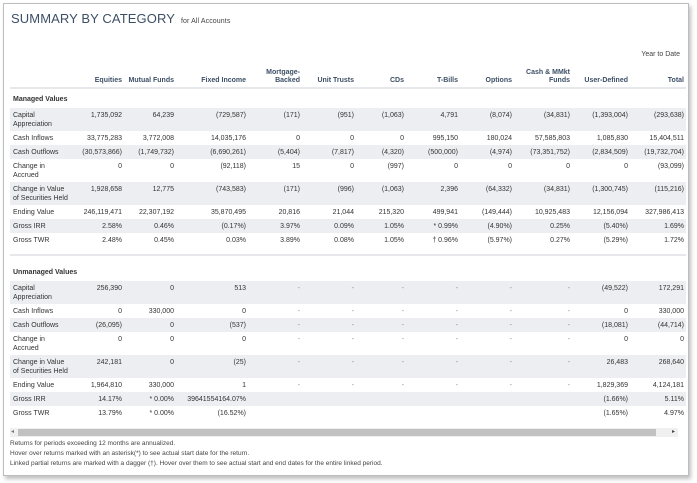  What do you see at coordinates (329, 152) in the screenshot?
I see `cell-value: (7,817)` at bounding box center [329, 152].